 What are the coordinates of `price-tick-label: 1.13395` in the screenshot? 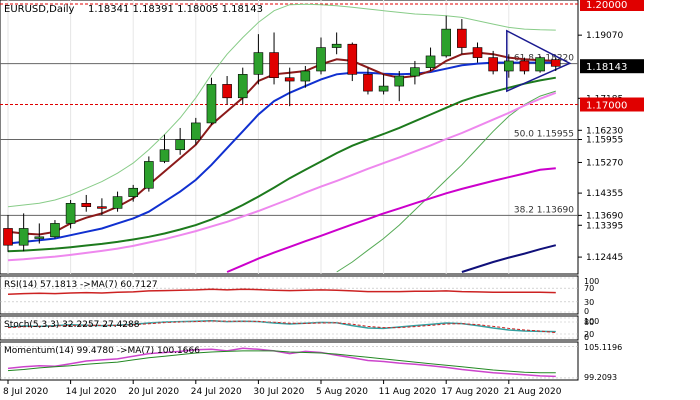 It's located at (604, 226).